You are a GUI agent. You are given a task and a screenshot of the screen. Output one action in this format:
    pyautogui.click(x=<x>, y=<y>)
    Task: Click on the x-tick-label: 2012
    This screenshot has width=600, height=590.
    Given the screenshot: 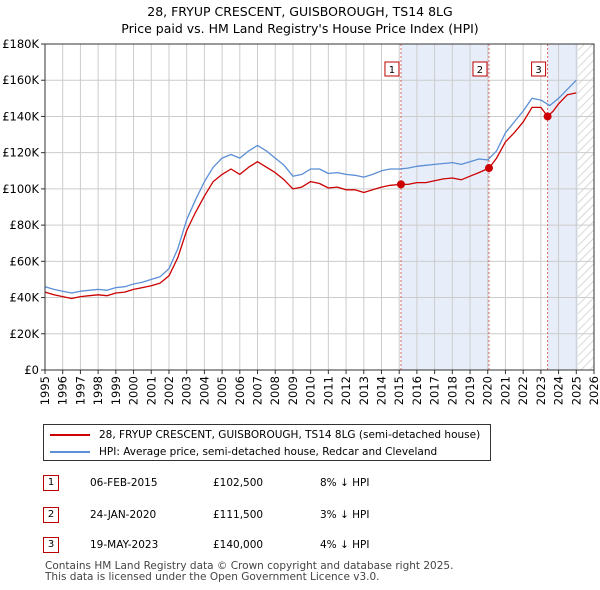 What is the action you would take?
    pyautogui.click(x=346, y=390)
    